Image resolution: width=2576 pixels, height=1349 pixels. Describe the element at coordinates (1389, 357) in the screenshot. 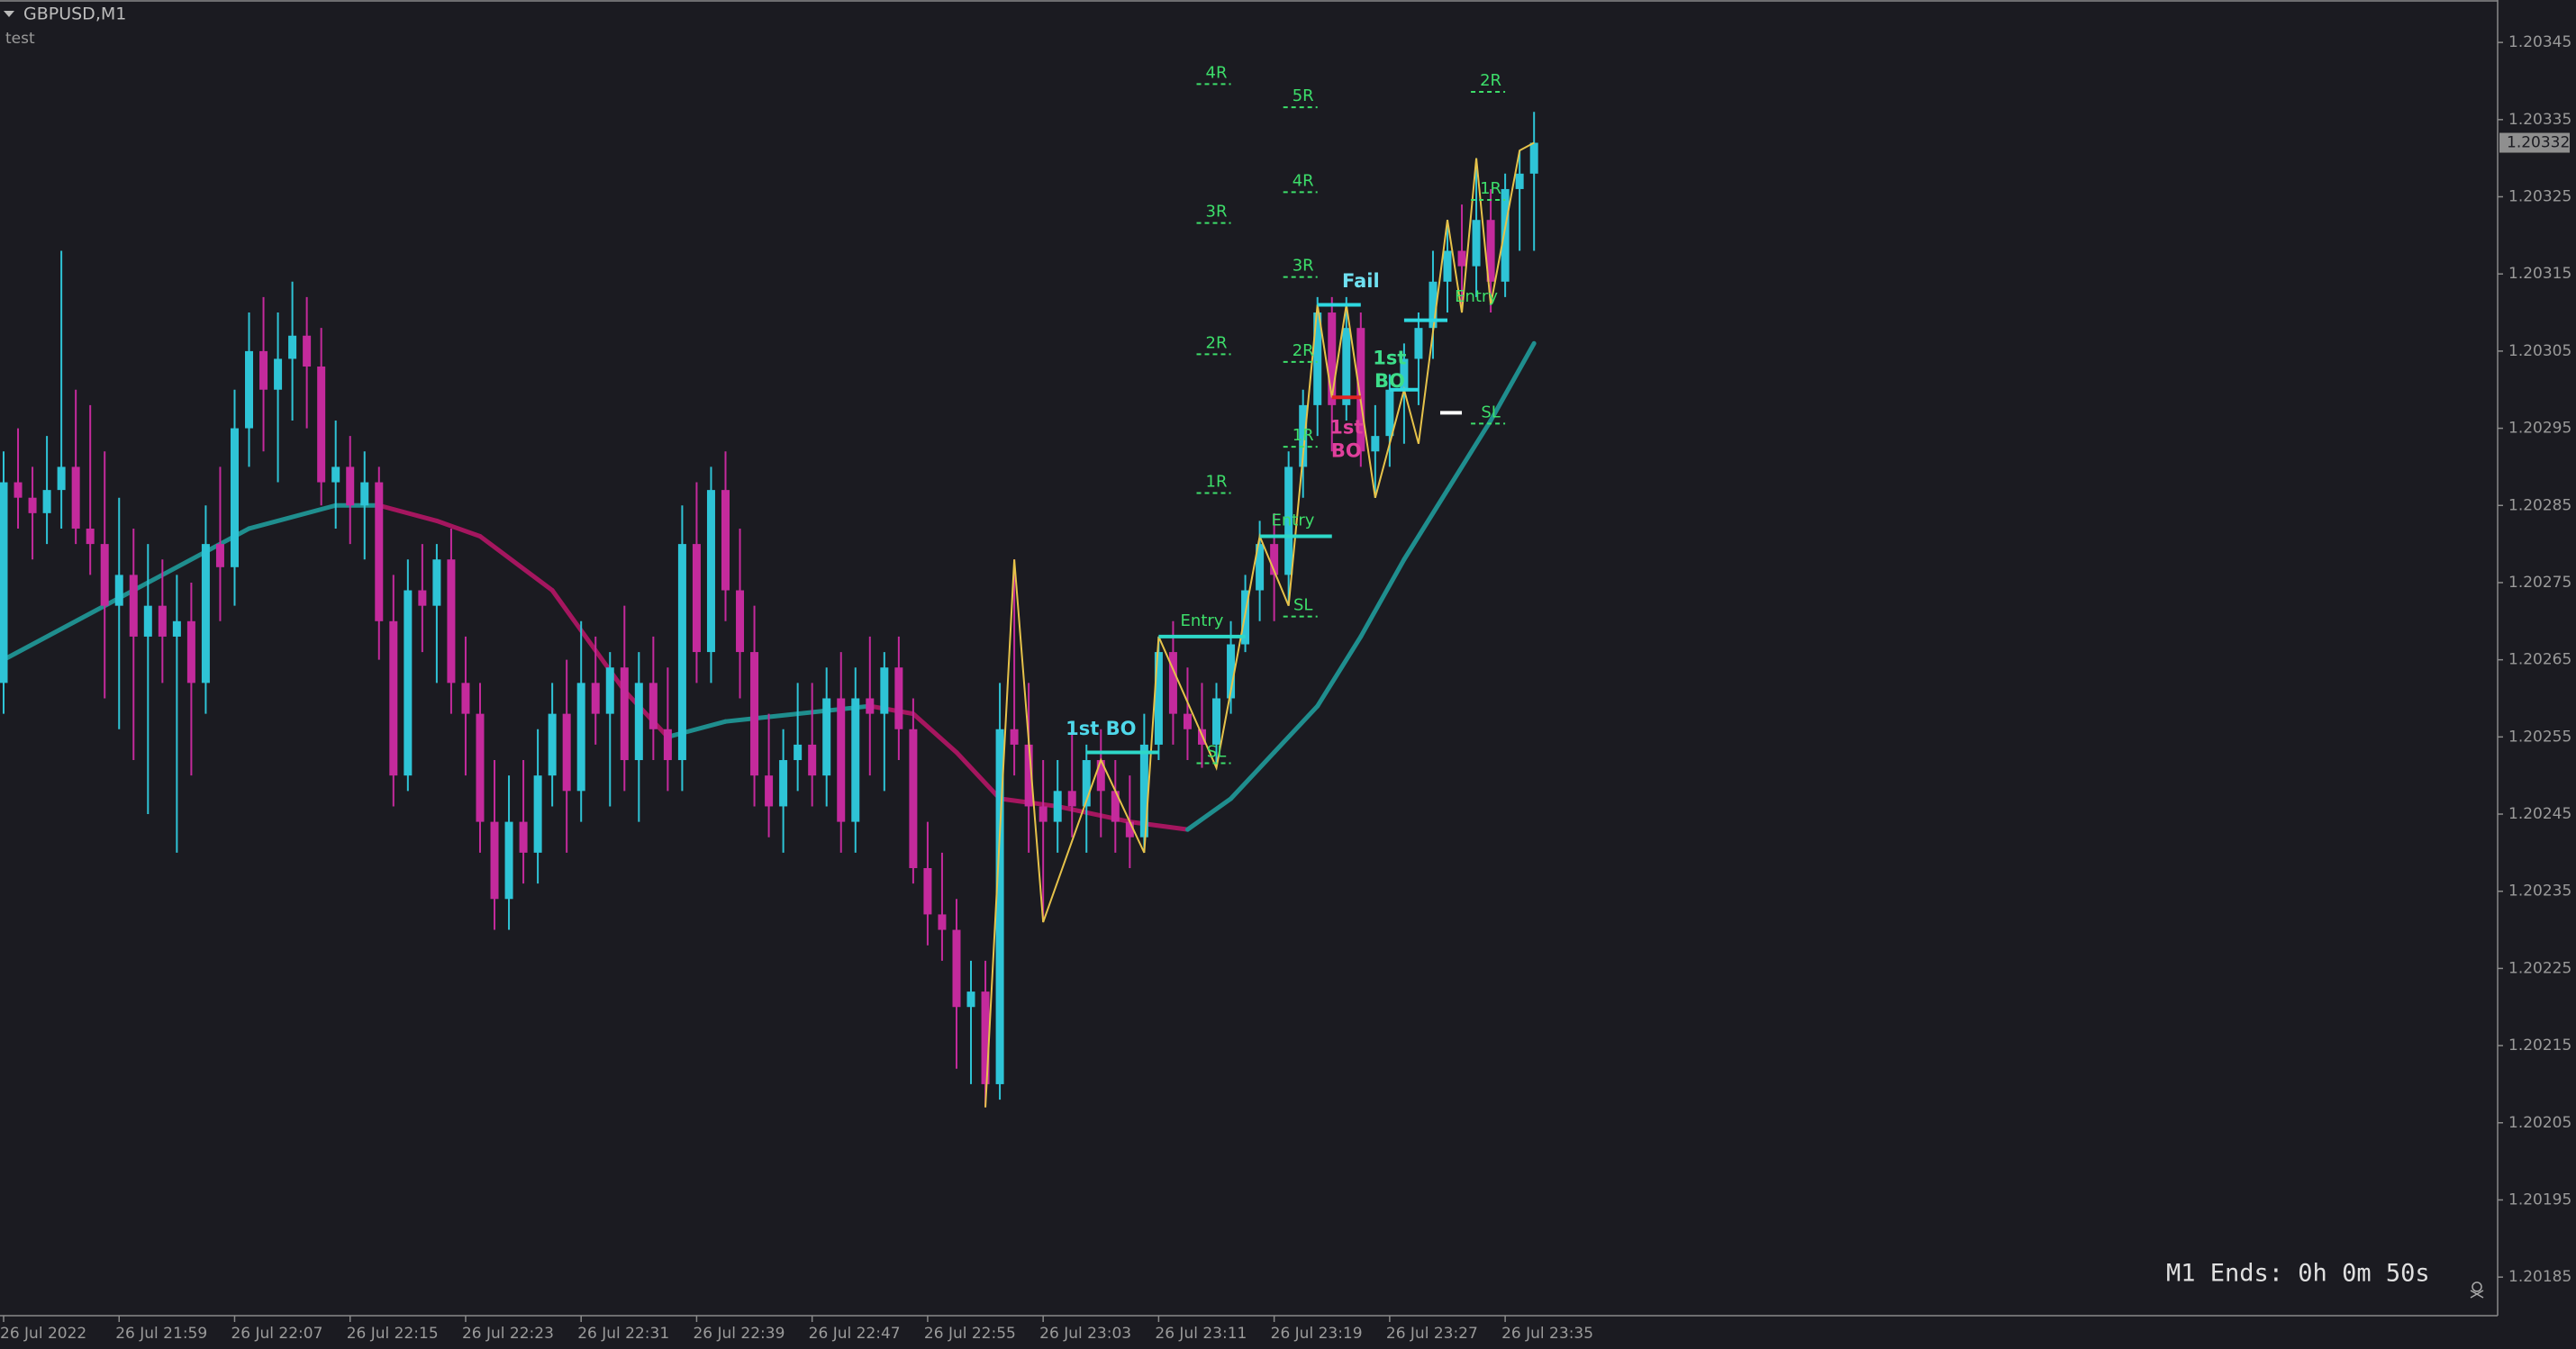

I see `annotation-label: 1st` at that location.